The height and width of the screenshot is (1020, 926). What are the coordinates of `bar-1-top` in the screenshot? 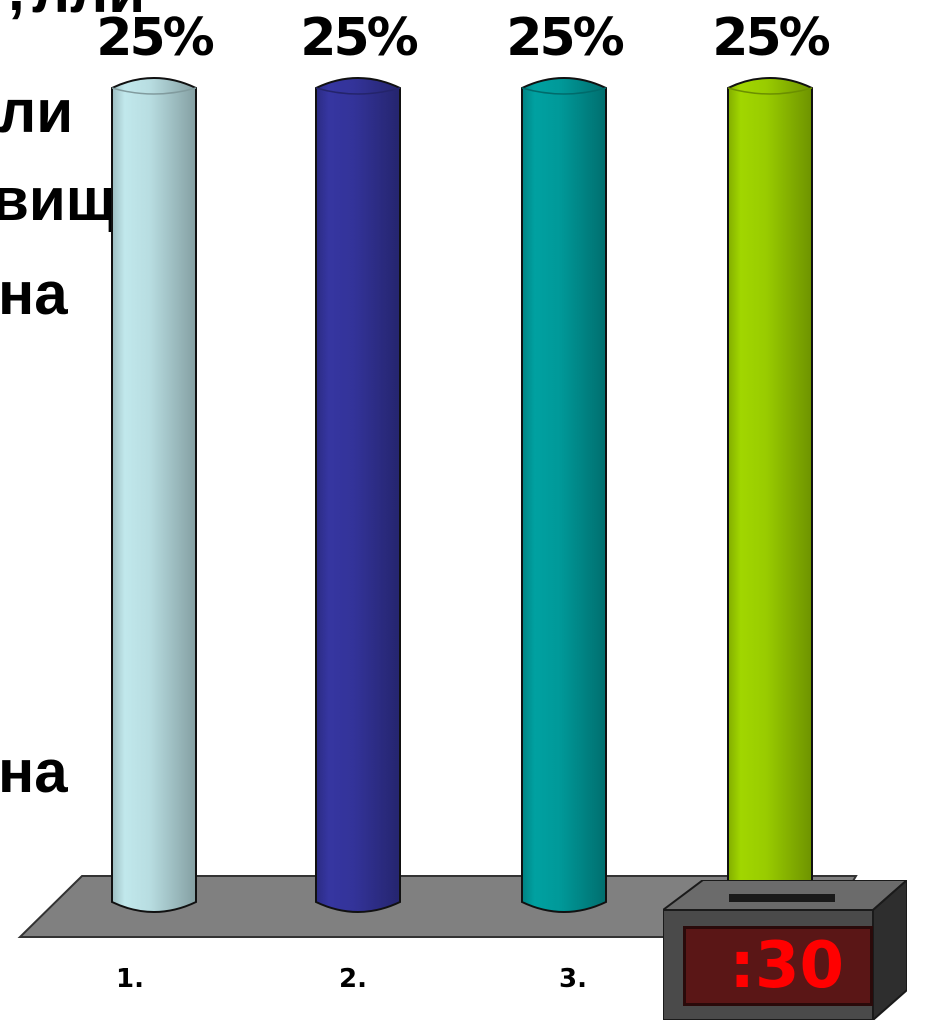 It's located at (154, 91).